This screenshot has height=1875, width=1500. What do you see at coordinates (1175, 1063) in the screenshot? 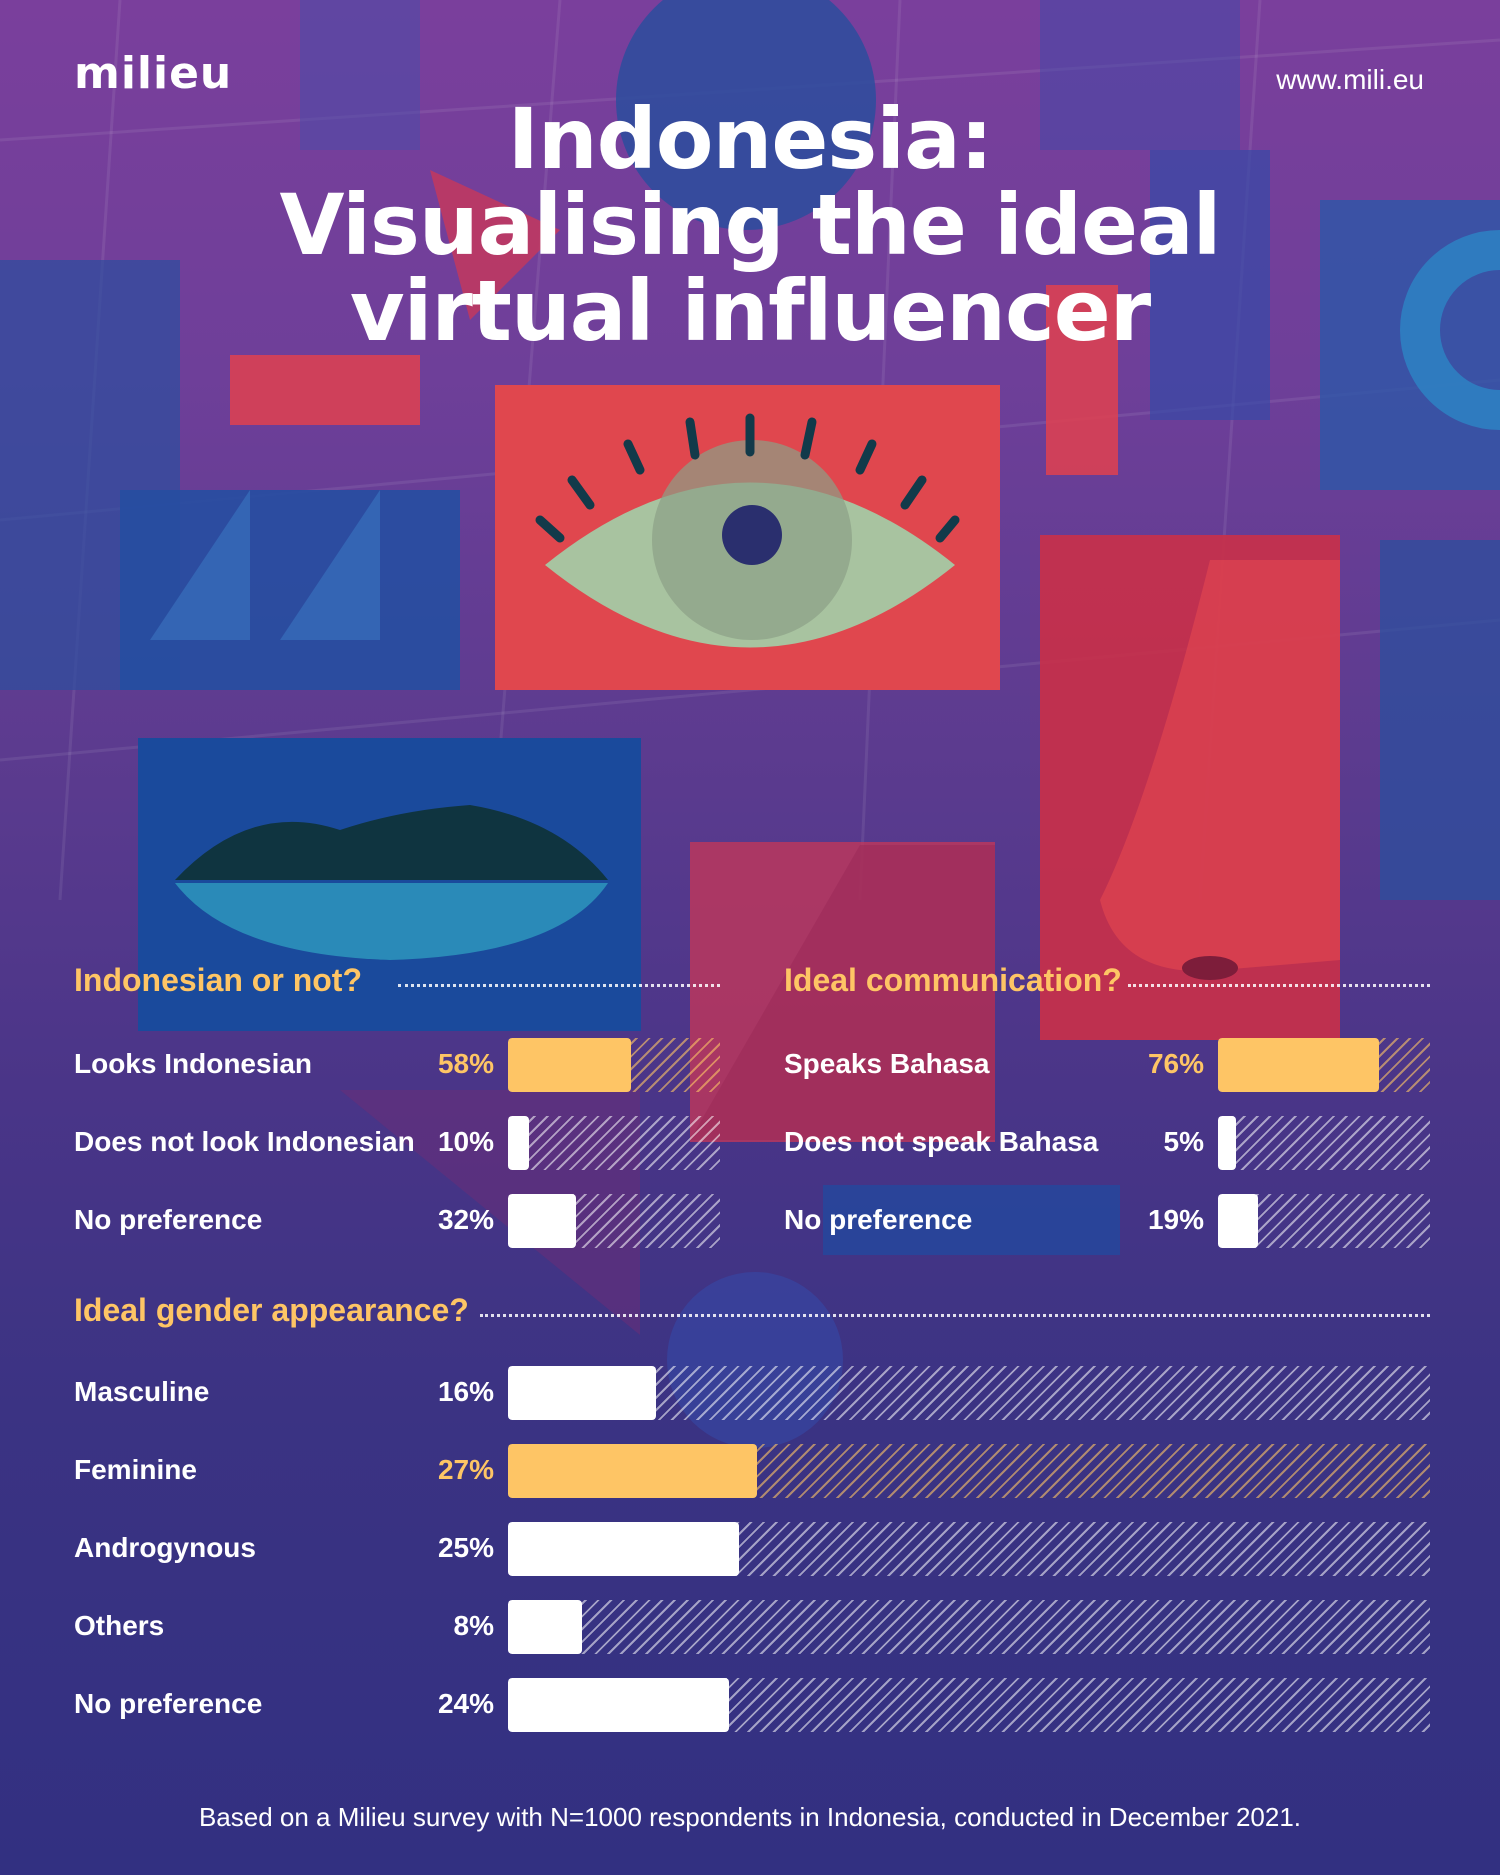
I see `chart-2-value-label: 76%` at bounding box center [1175, 1063].